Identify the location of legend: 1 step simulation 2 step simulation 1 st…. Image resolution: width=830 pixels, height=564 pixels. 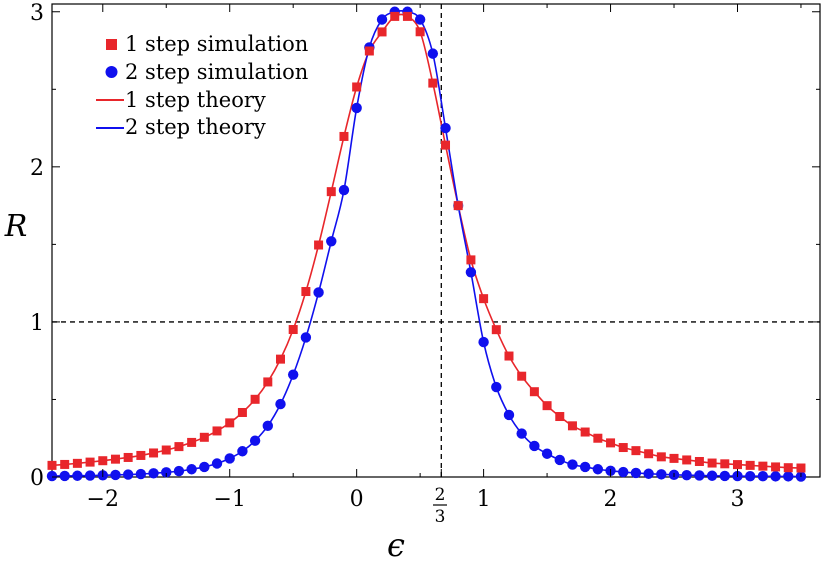
(202, 85).